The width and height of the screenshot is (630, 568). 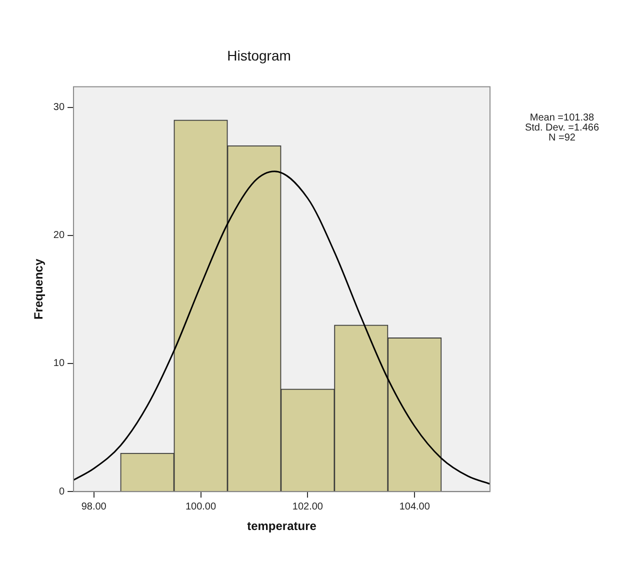 What do you see at coordinates (59, 236) in the screenshot?
I see `y-tick-label: 20` at bounding box center [59, 236].